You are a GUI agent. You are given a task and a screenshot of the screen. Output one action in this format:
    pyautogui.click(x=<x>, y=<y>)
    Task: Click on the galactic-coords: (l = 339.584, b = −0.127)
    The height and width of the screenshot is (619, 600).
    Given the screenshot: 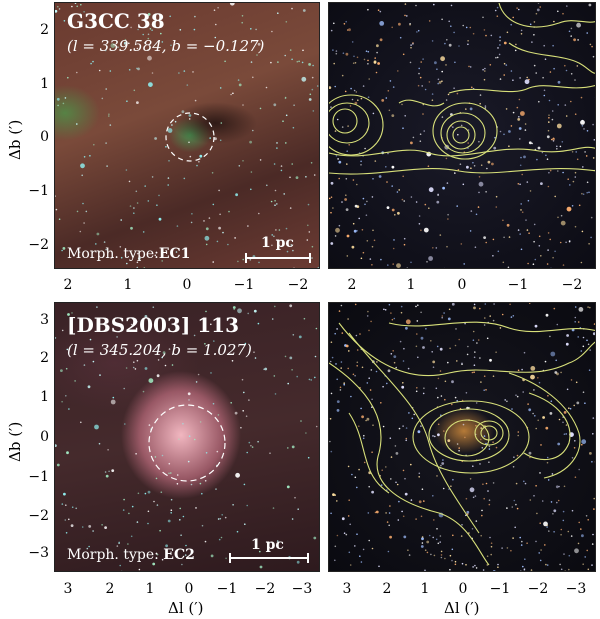 What is the action you would take?
    pyautogui.click(x=166, y=46)
    